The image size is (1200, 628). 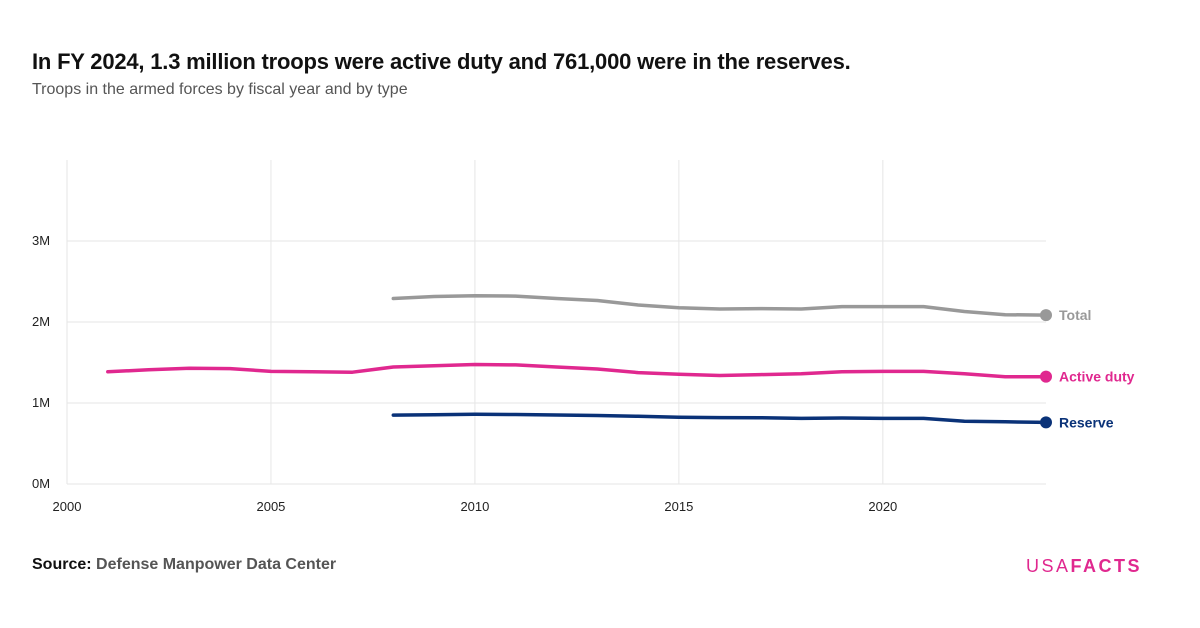 I want to click on x-tick-label: 2005, so click(x=270, y=506).